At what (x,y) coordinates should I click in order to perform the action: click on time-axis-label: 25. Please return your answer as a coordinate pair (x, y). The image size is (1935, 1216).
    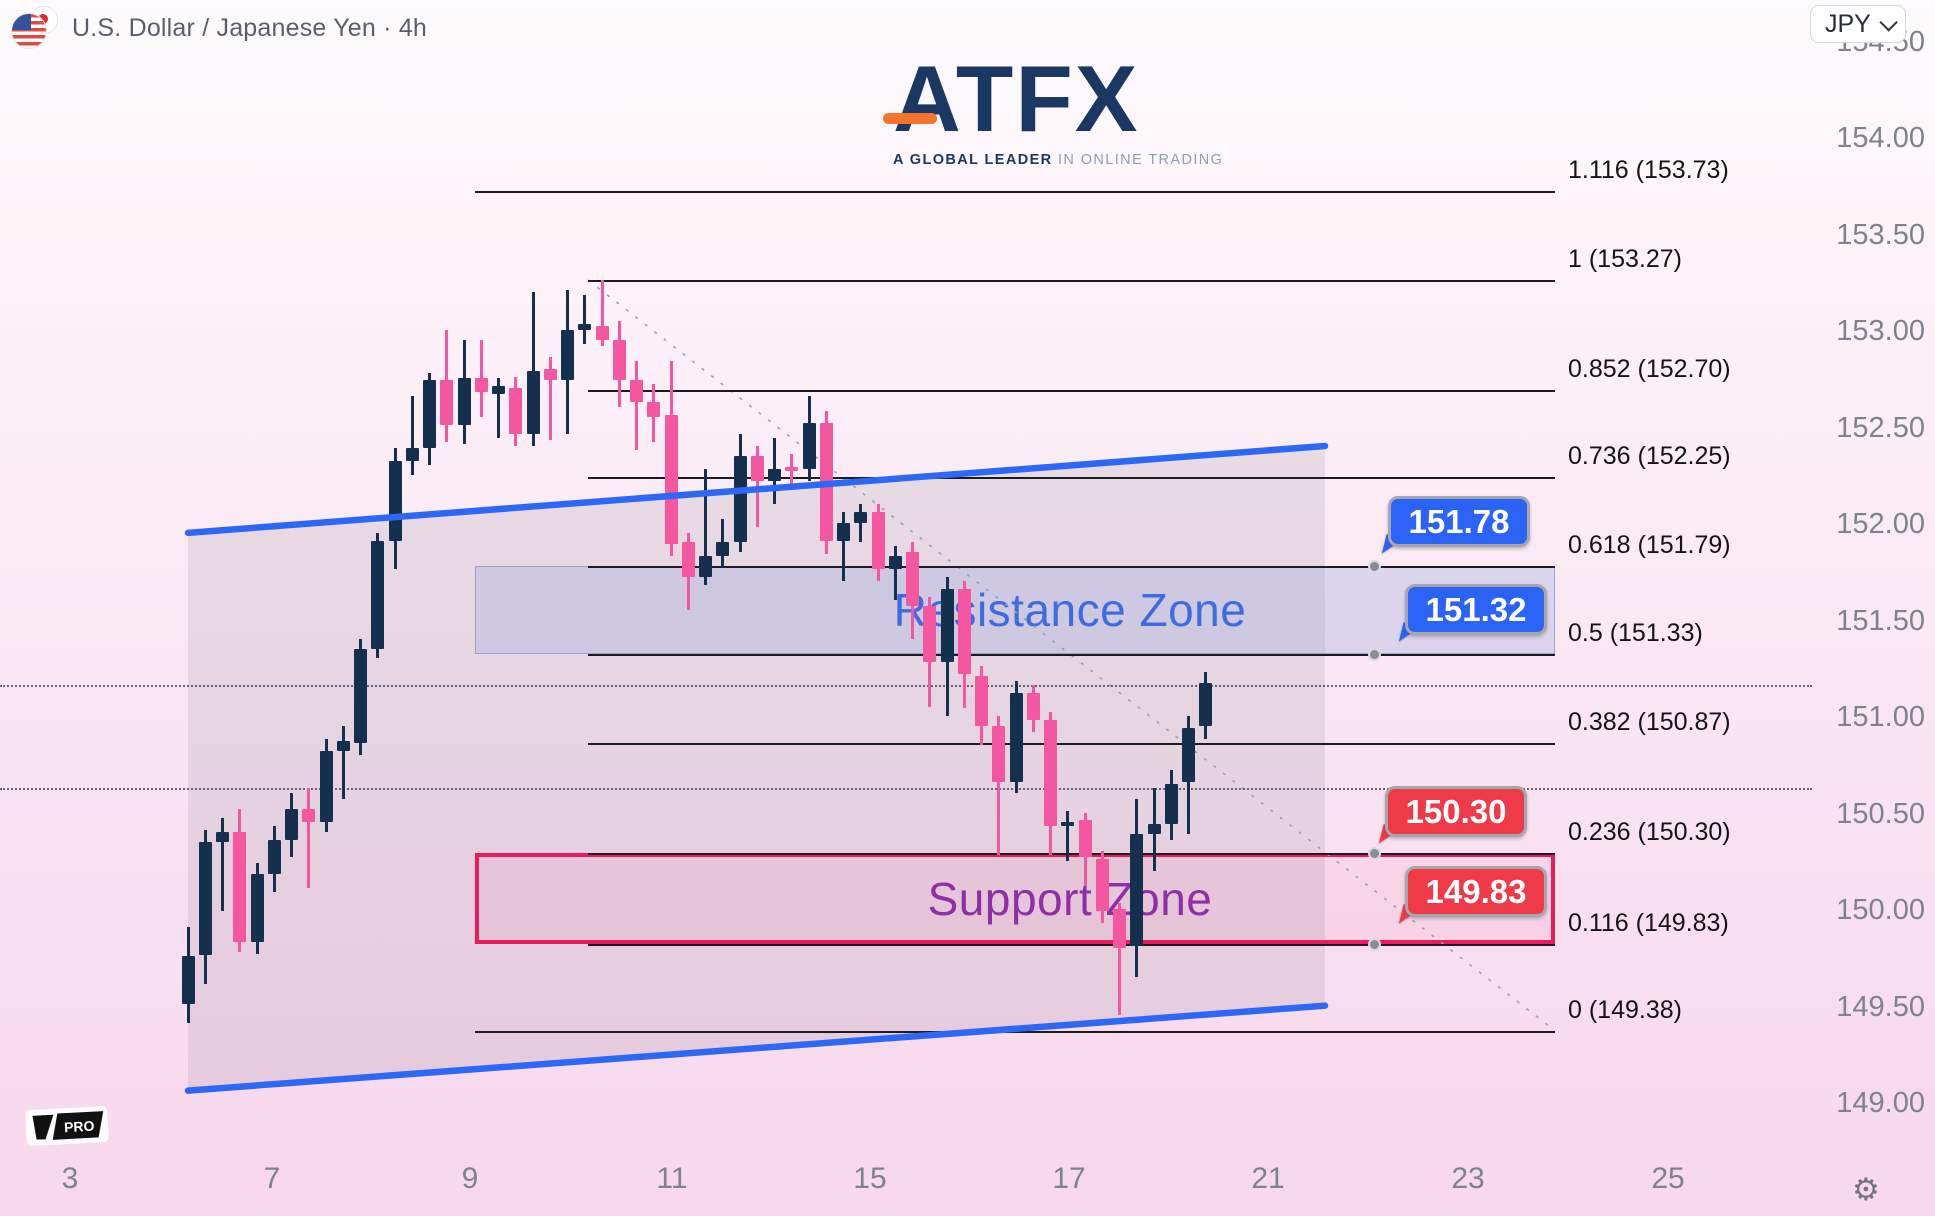
    Looking at the image, I should click on (1668, 1178).